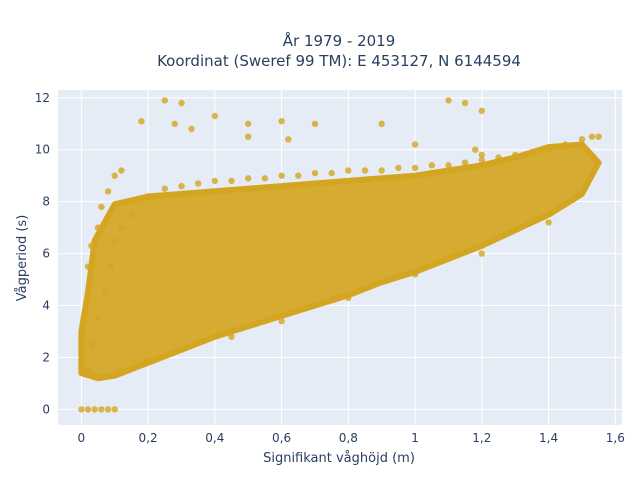 The height and width of the screenshot is (480, 640). I want to click on y-tick-label: 0, so click(46, 409).